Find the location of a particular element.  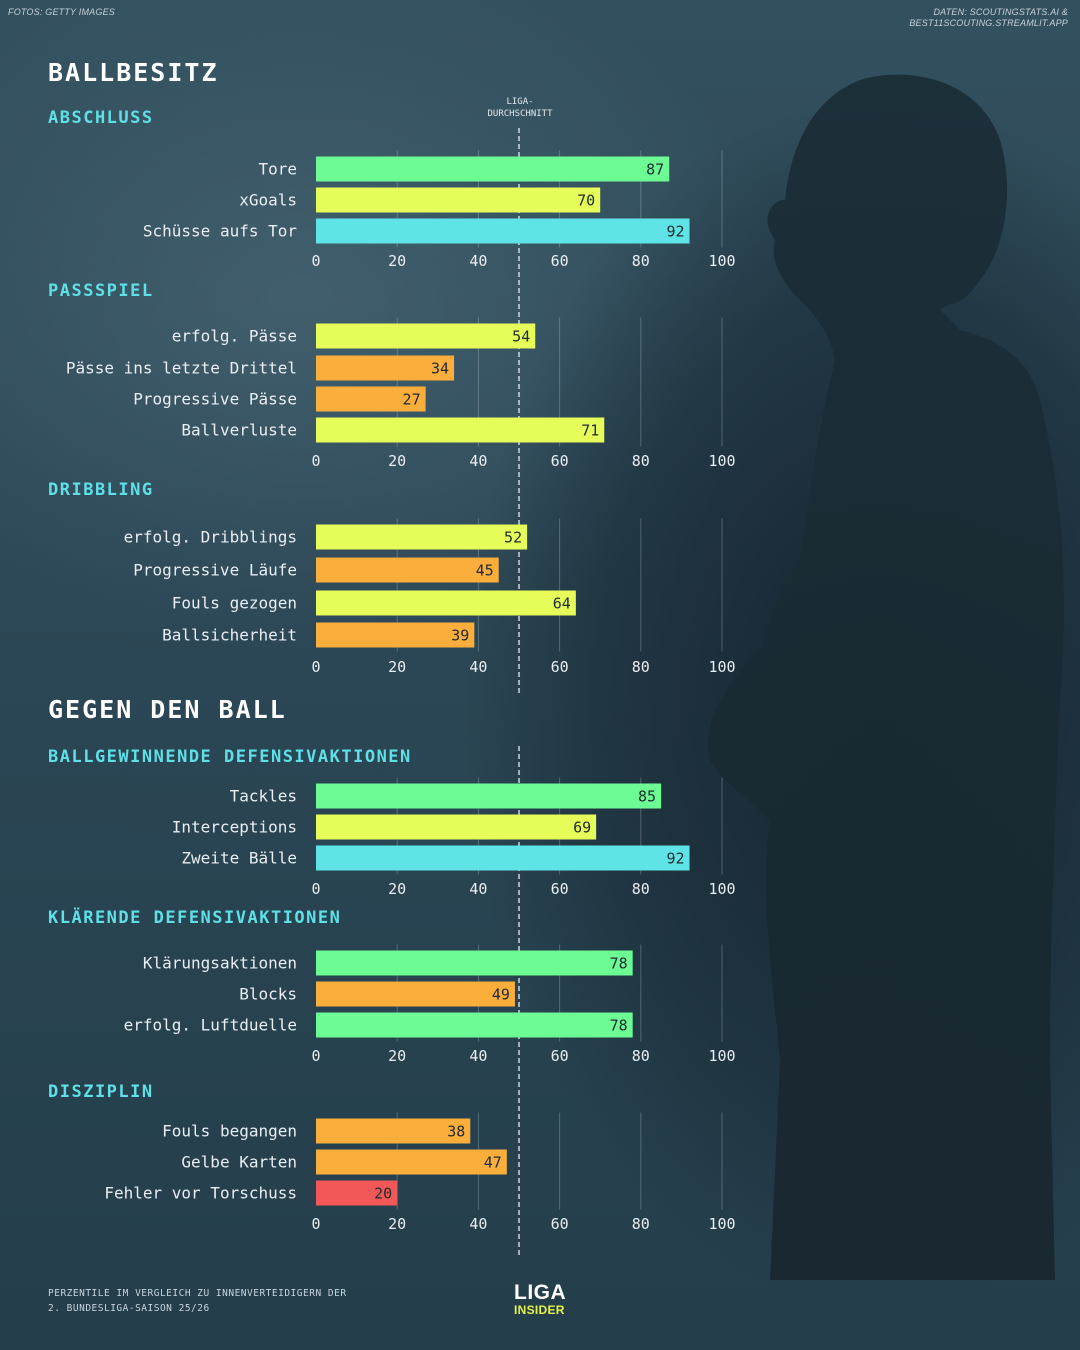

bar-label: erfolg. Luftduelle is located at coordinates (210, 1025).